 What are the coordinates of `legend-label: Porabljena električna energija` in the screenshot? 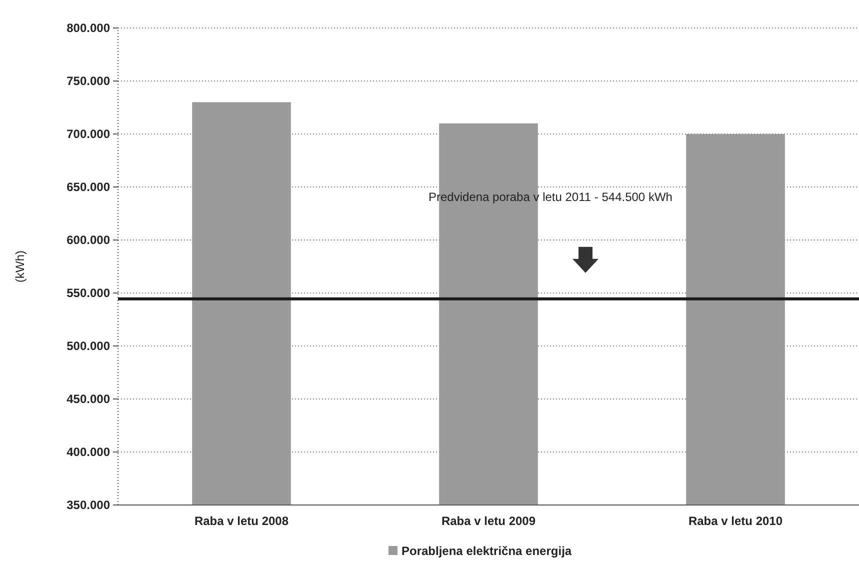 It's located at (487, 551).